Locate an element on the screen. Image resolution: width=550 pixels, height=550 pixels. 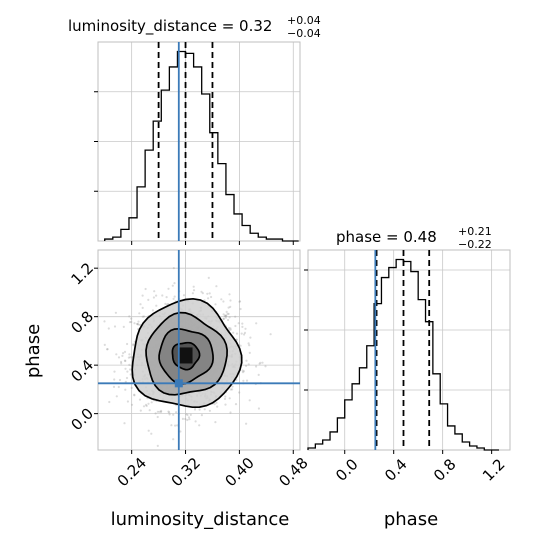
title-luminosity-distance-main: luminosity_distance = 0.32 is located at coordinates (170, 26).